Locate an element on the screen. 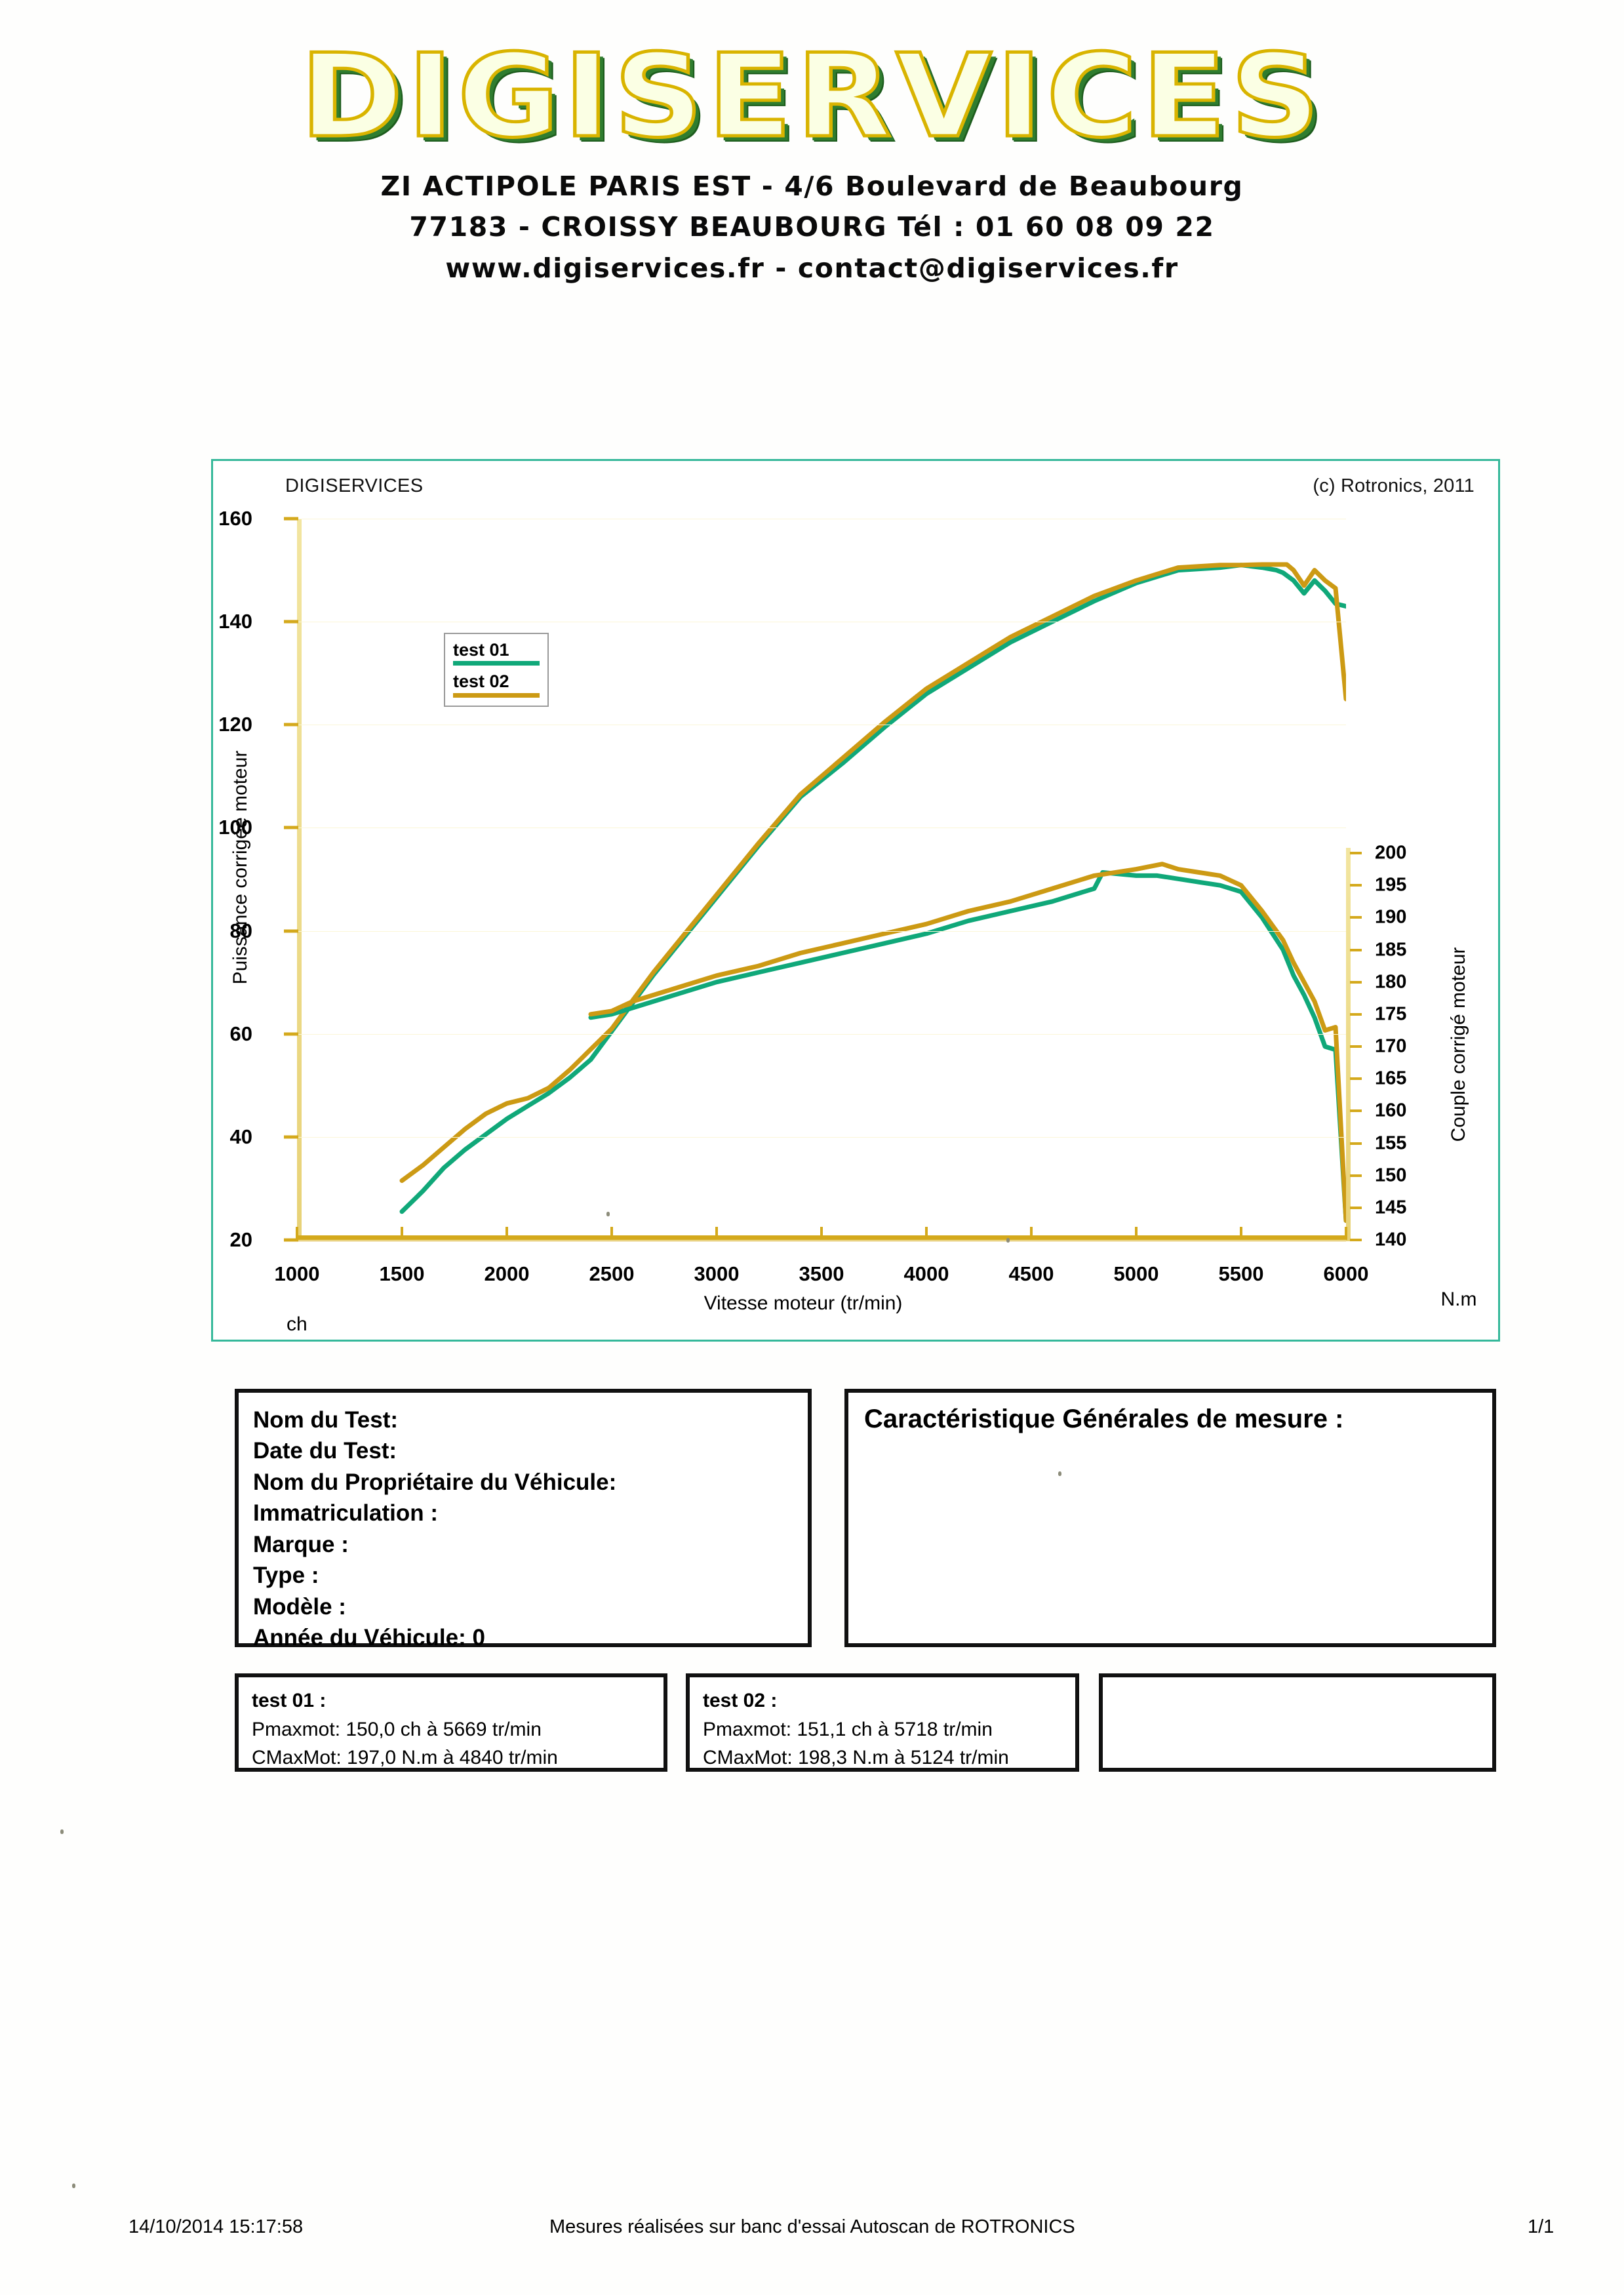 This screenshot has width=1624, height=2295. result-title-test01: test 01 : is located at coordinates (290, 1700).